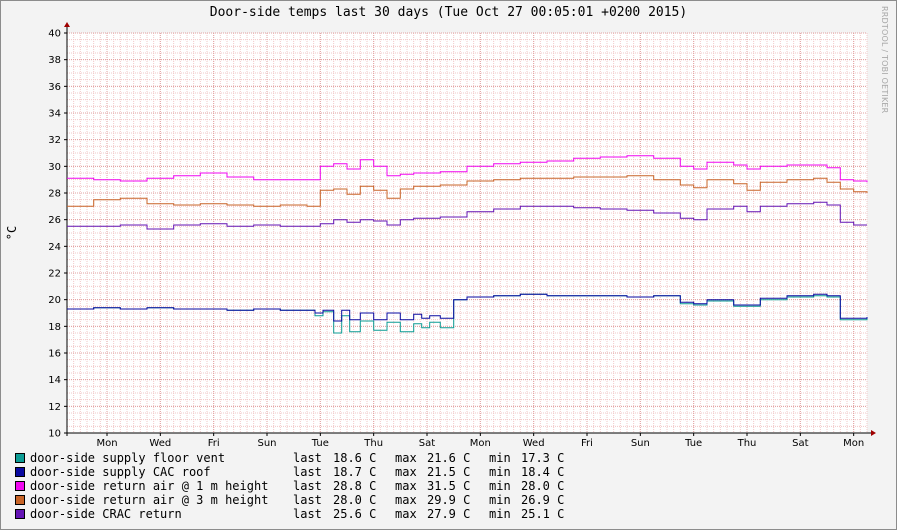 The height and width of the screenshot is (530, 897). Describe the element at coordinates (54, 407) in the screenshot. I see `y-tick-label: 12` at that location.